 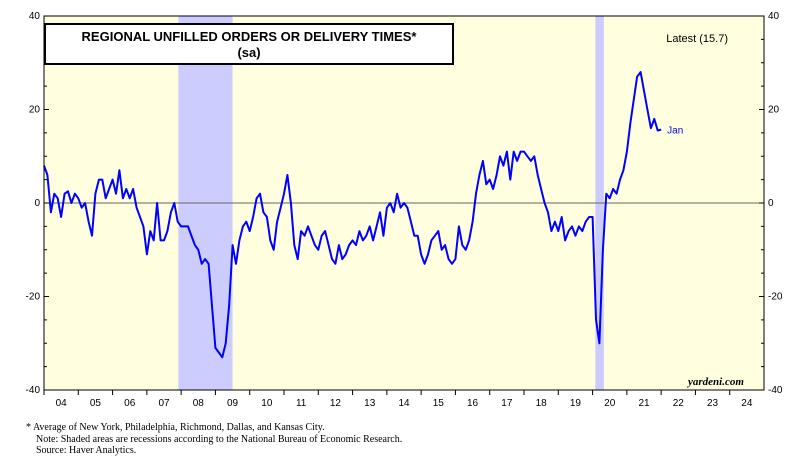 I want to click on x-tick-label: 21, so click(x=644, y=403).